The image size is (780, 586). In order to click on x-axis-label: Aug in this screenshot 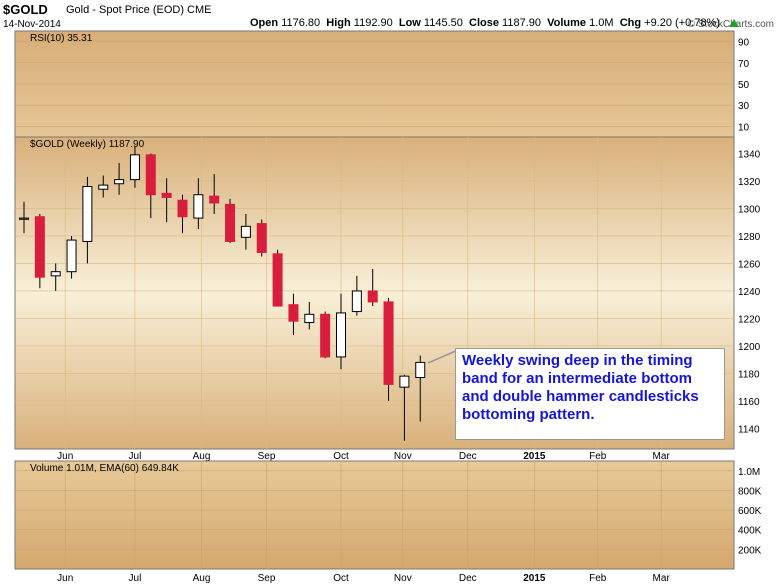, I will do `click(202, 456)`.